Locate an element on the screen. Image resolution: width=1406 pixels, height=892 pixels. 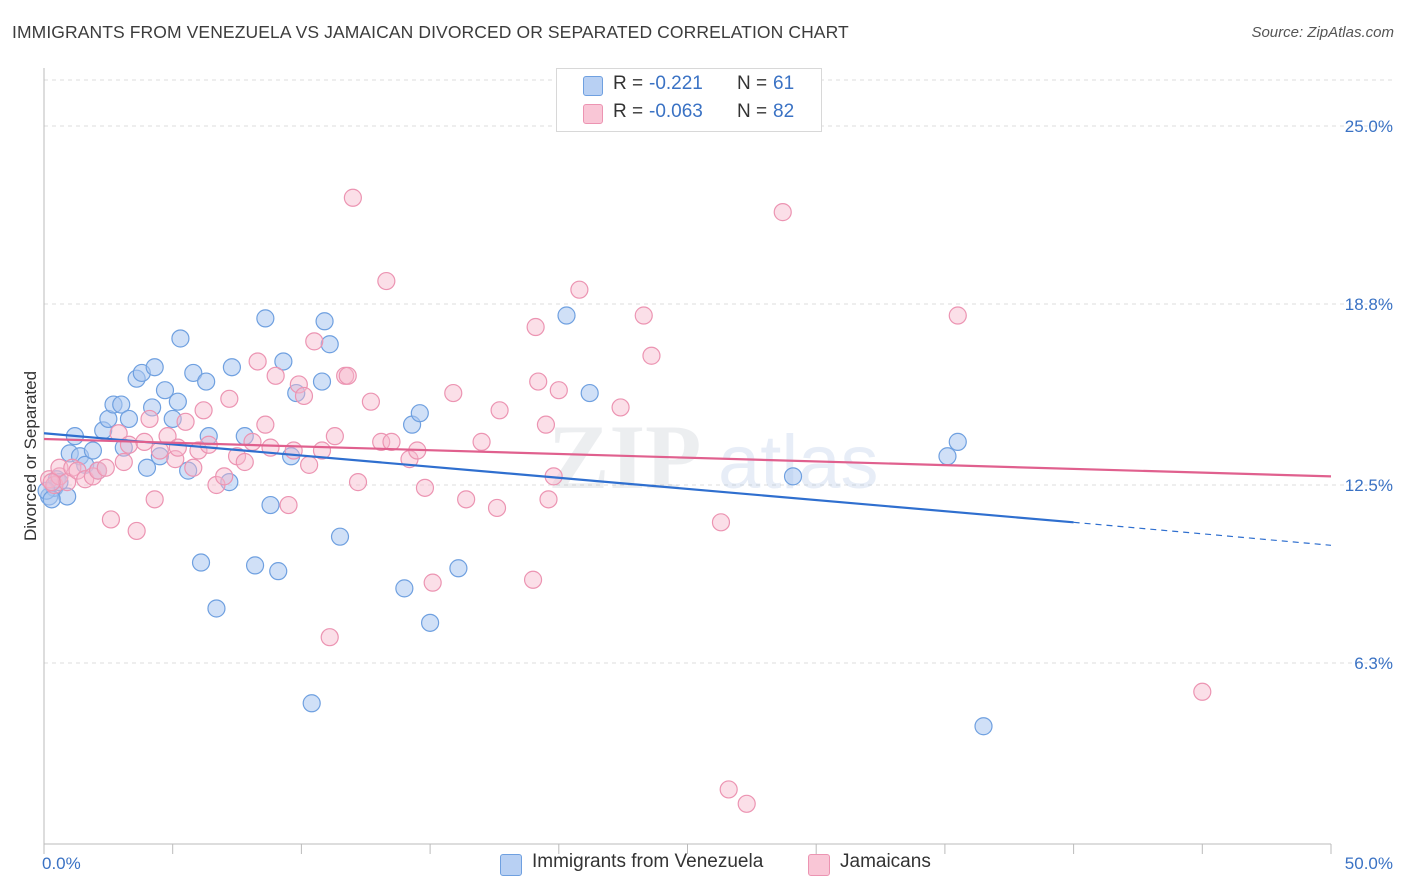
legend-n-value: 61 is located at coordinates (784, 83).